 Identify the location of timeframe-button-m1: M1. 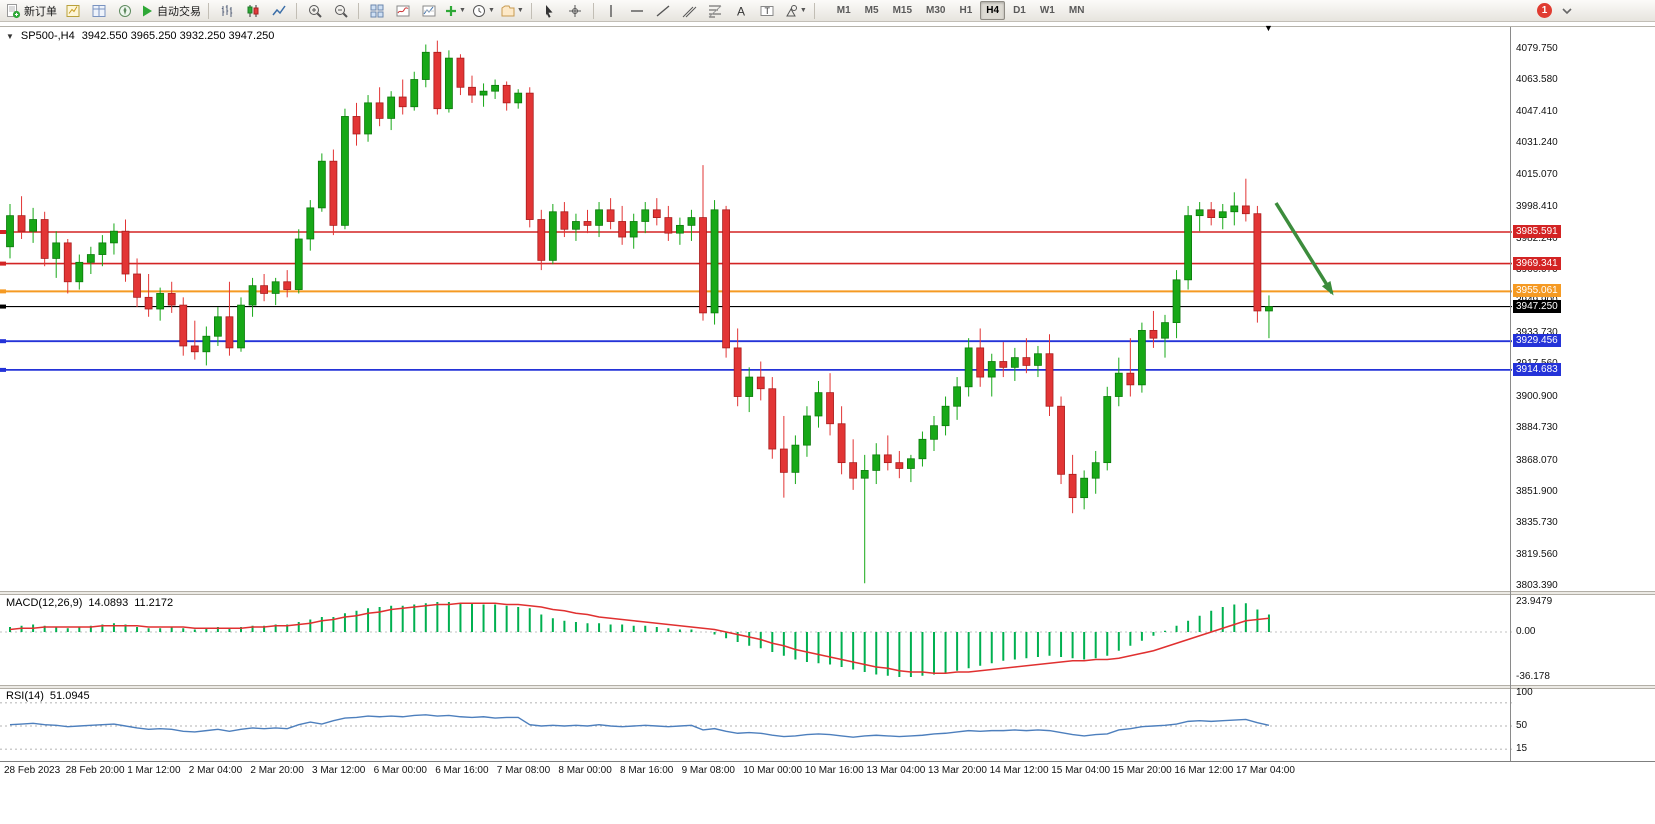
(843, 10).